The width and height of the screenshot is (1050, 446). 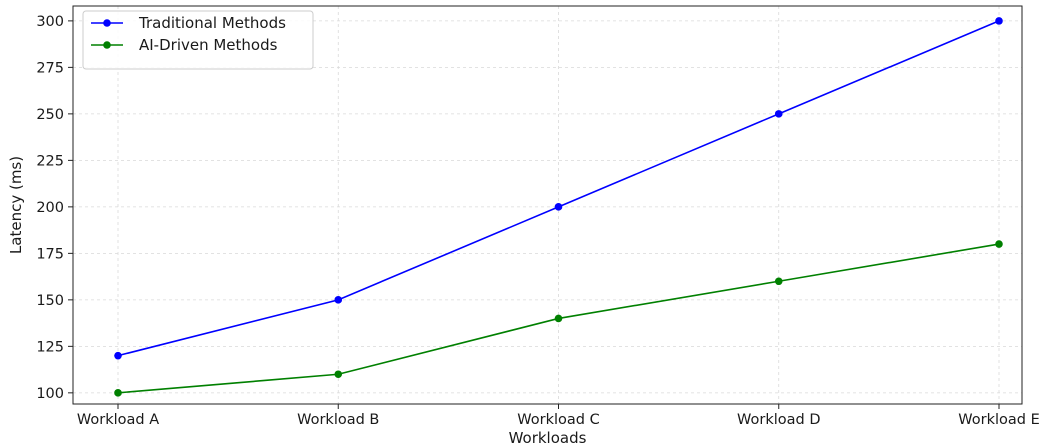 I want to click on x-tick-label: Workload B, so click(x=338, y=420).